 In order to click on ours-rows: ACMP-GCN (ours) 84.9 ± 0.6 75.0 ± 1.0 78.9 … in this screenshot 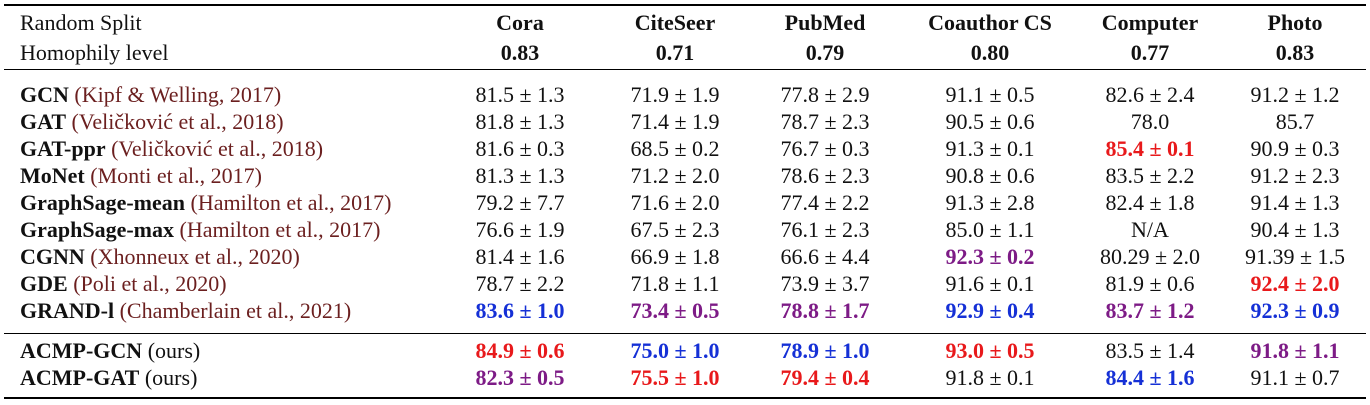, I will do `click(685, 364)`.